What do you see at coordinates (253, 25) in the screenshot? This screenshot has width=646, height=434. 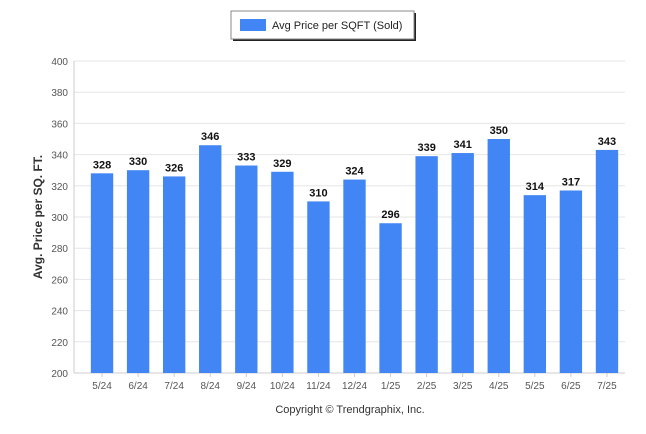 I see `legend-swatch` at bounding box center [253, 25].